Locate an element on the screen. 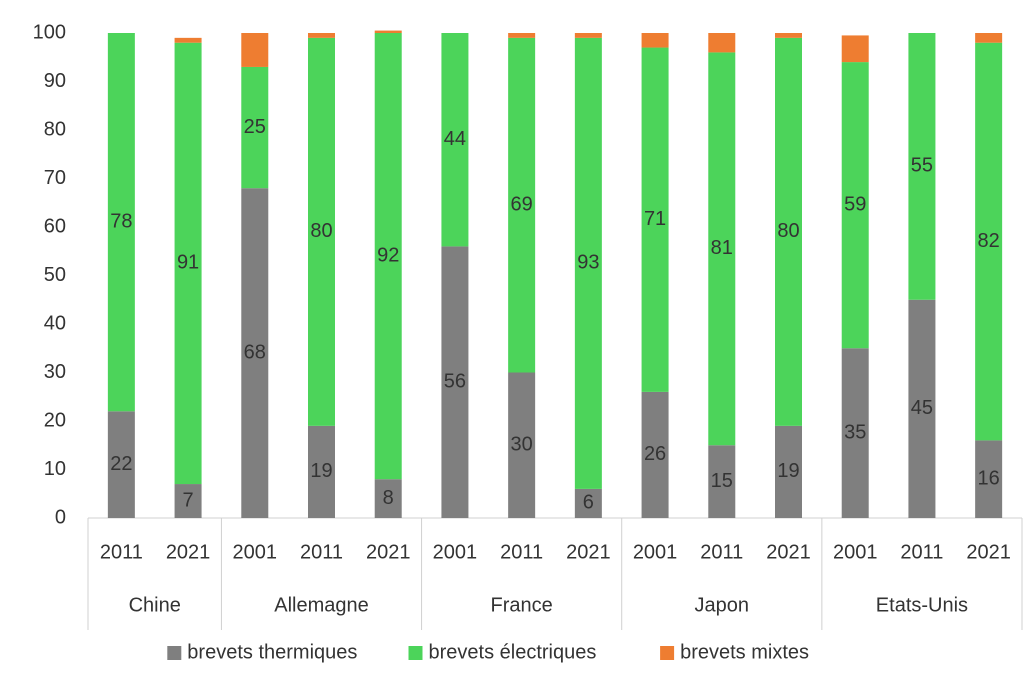 The height and width of the screenshot is (681, 1027). y-tick-label: 60 is located at coordinates (55, 226).